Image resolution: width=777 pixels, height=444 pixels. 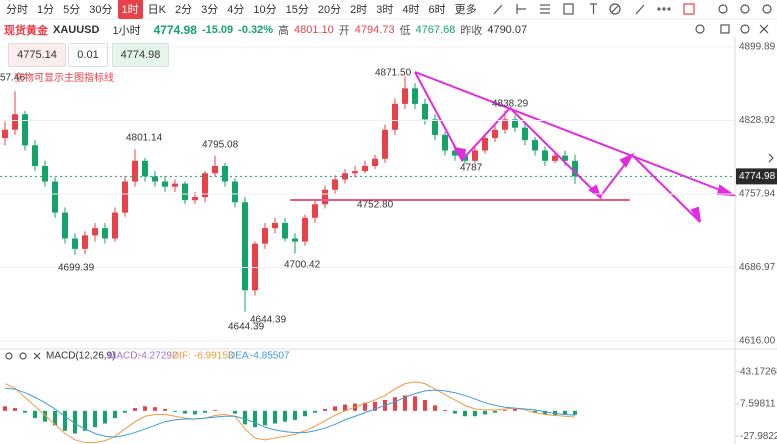 What do you see at coordinates (290, 412) in the screenshot?
I see `macd-line` at bounding box center [290, 412].